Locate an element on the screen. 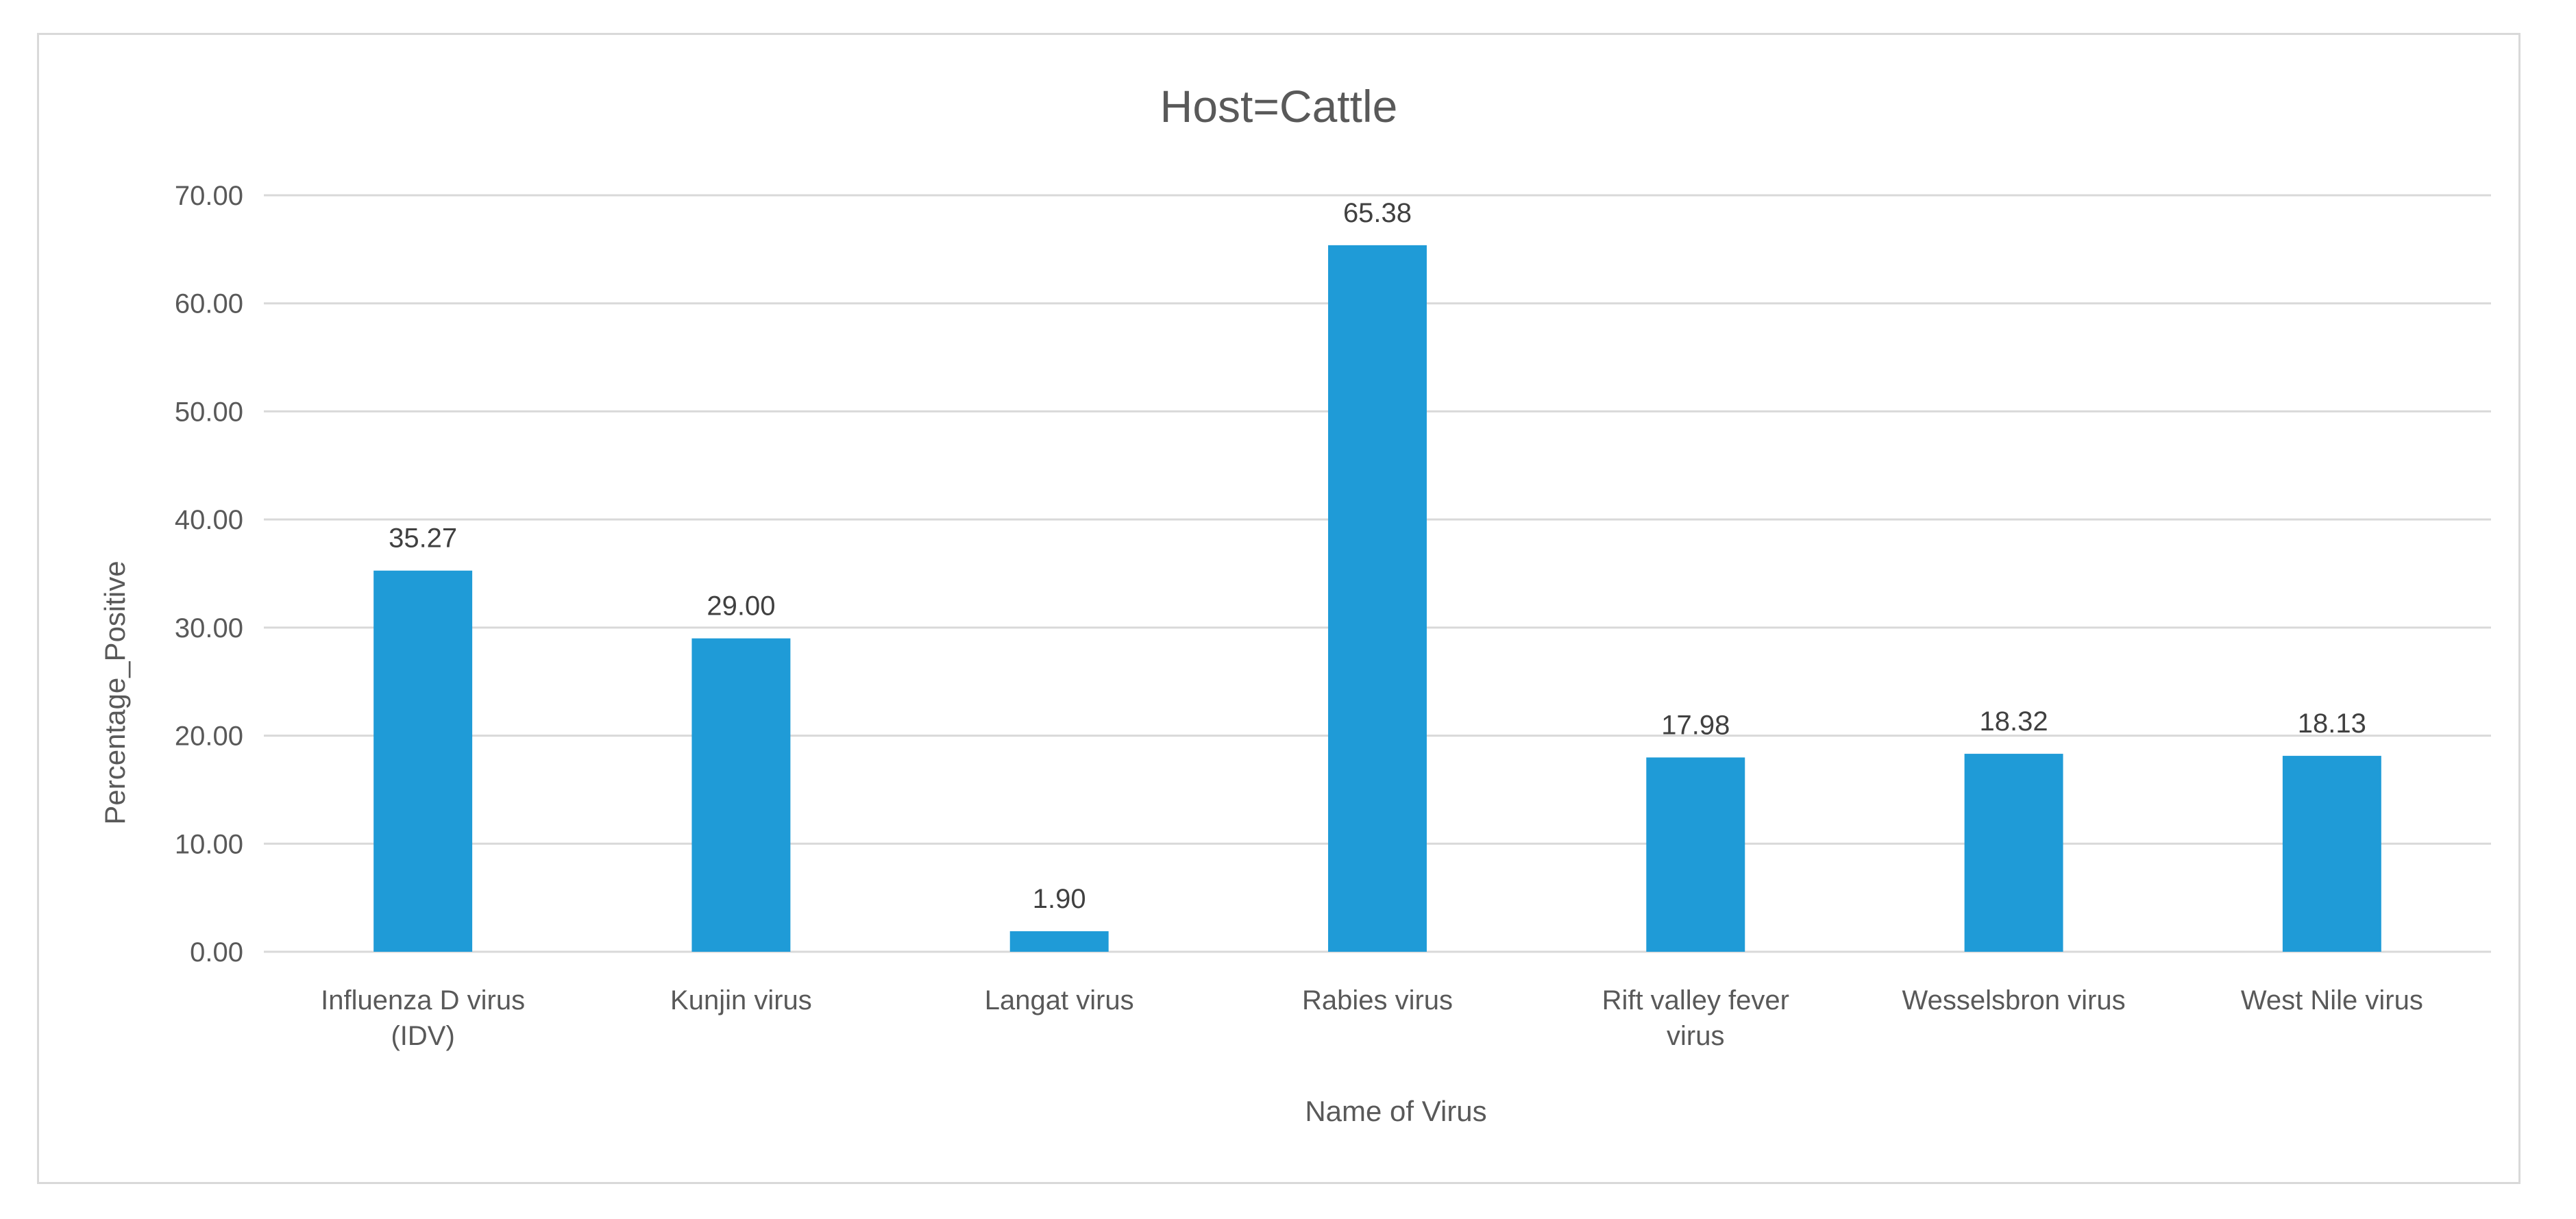 This screenshot has width=2576, height=1219. y-axis-title: Percentage_Positive is located at coordinates (115, 692).